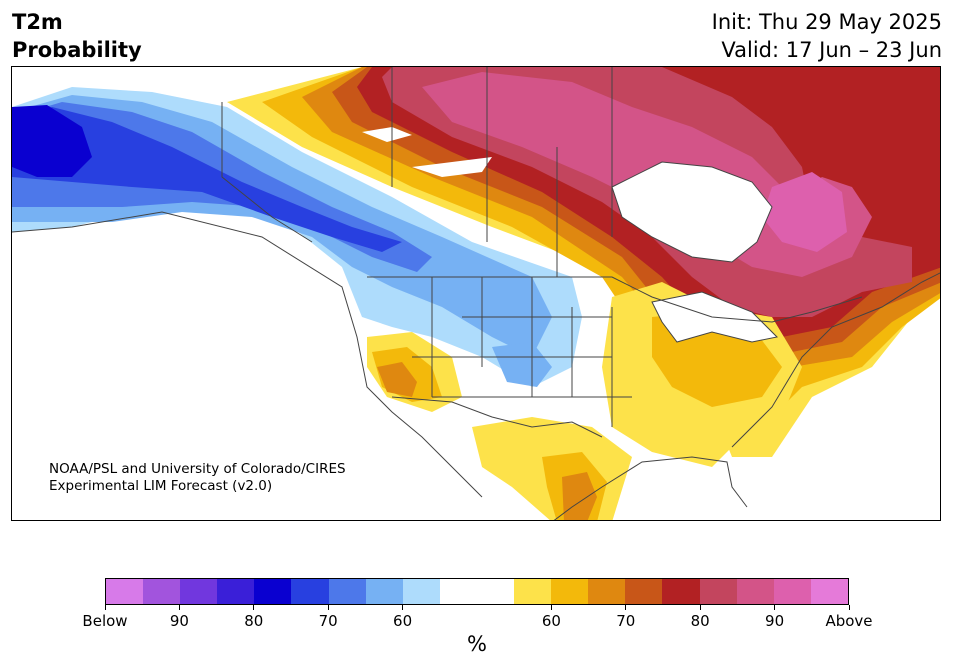 Image resolution: width=954 pixels, height=671 pixels. What do you see at coordinates (397, 379) in the screenshot?
I see `warm-region-southwest-core` at bounding box center [397, 379].